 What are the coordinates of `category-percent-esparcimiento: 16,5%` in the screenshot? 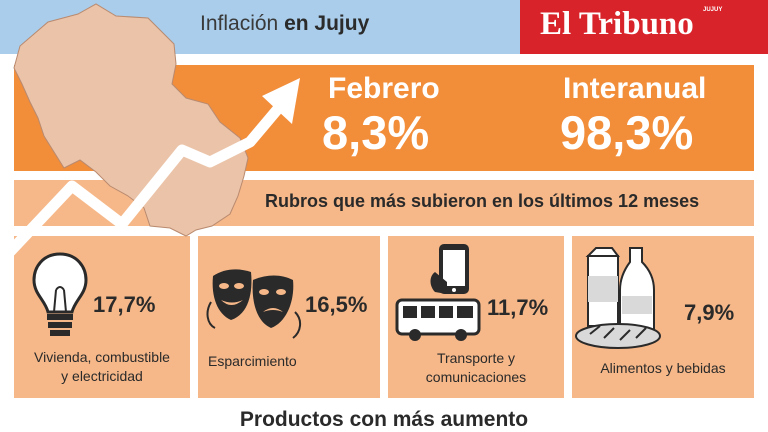 It's located at (336, 304).